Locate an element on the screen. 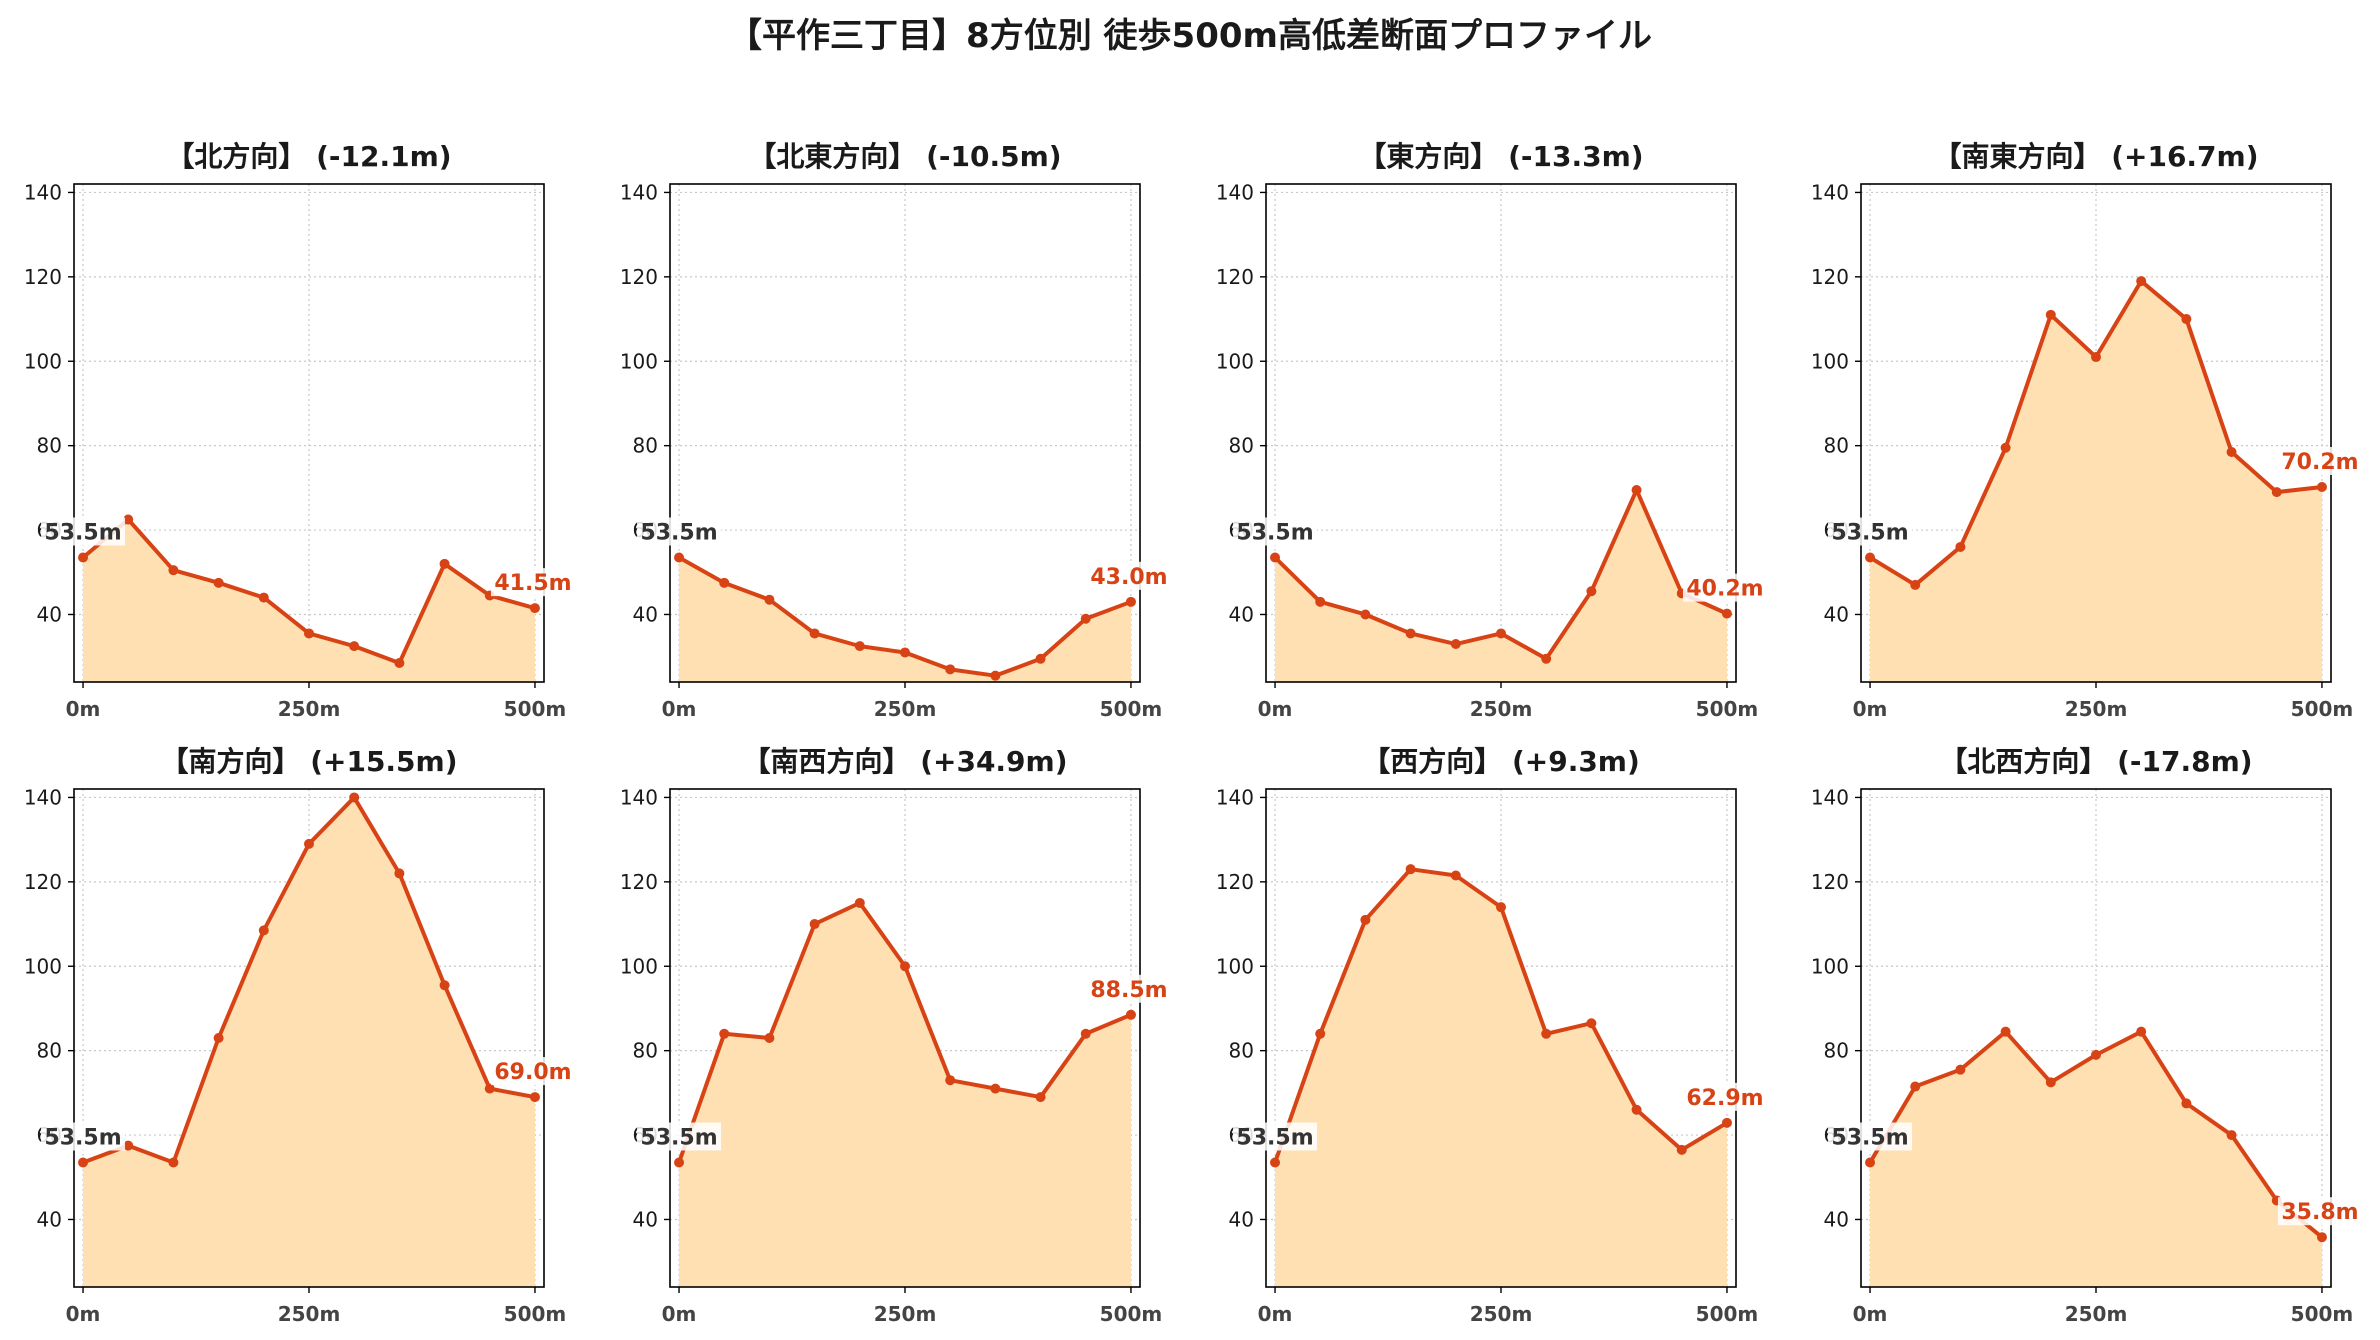  end-elevation-label: 70.2m is located at coordinates (2319, 462).